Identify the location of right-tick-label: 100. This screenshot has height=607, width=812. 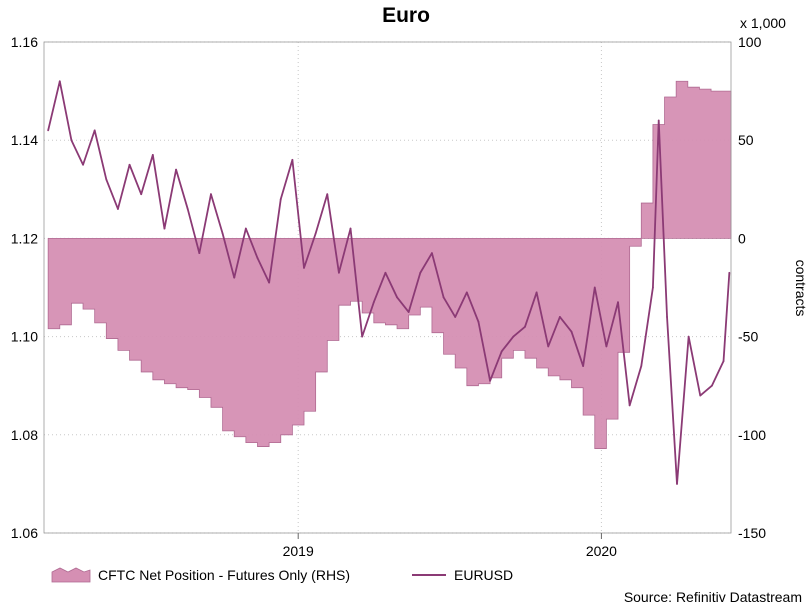
(750, 42).